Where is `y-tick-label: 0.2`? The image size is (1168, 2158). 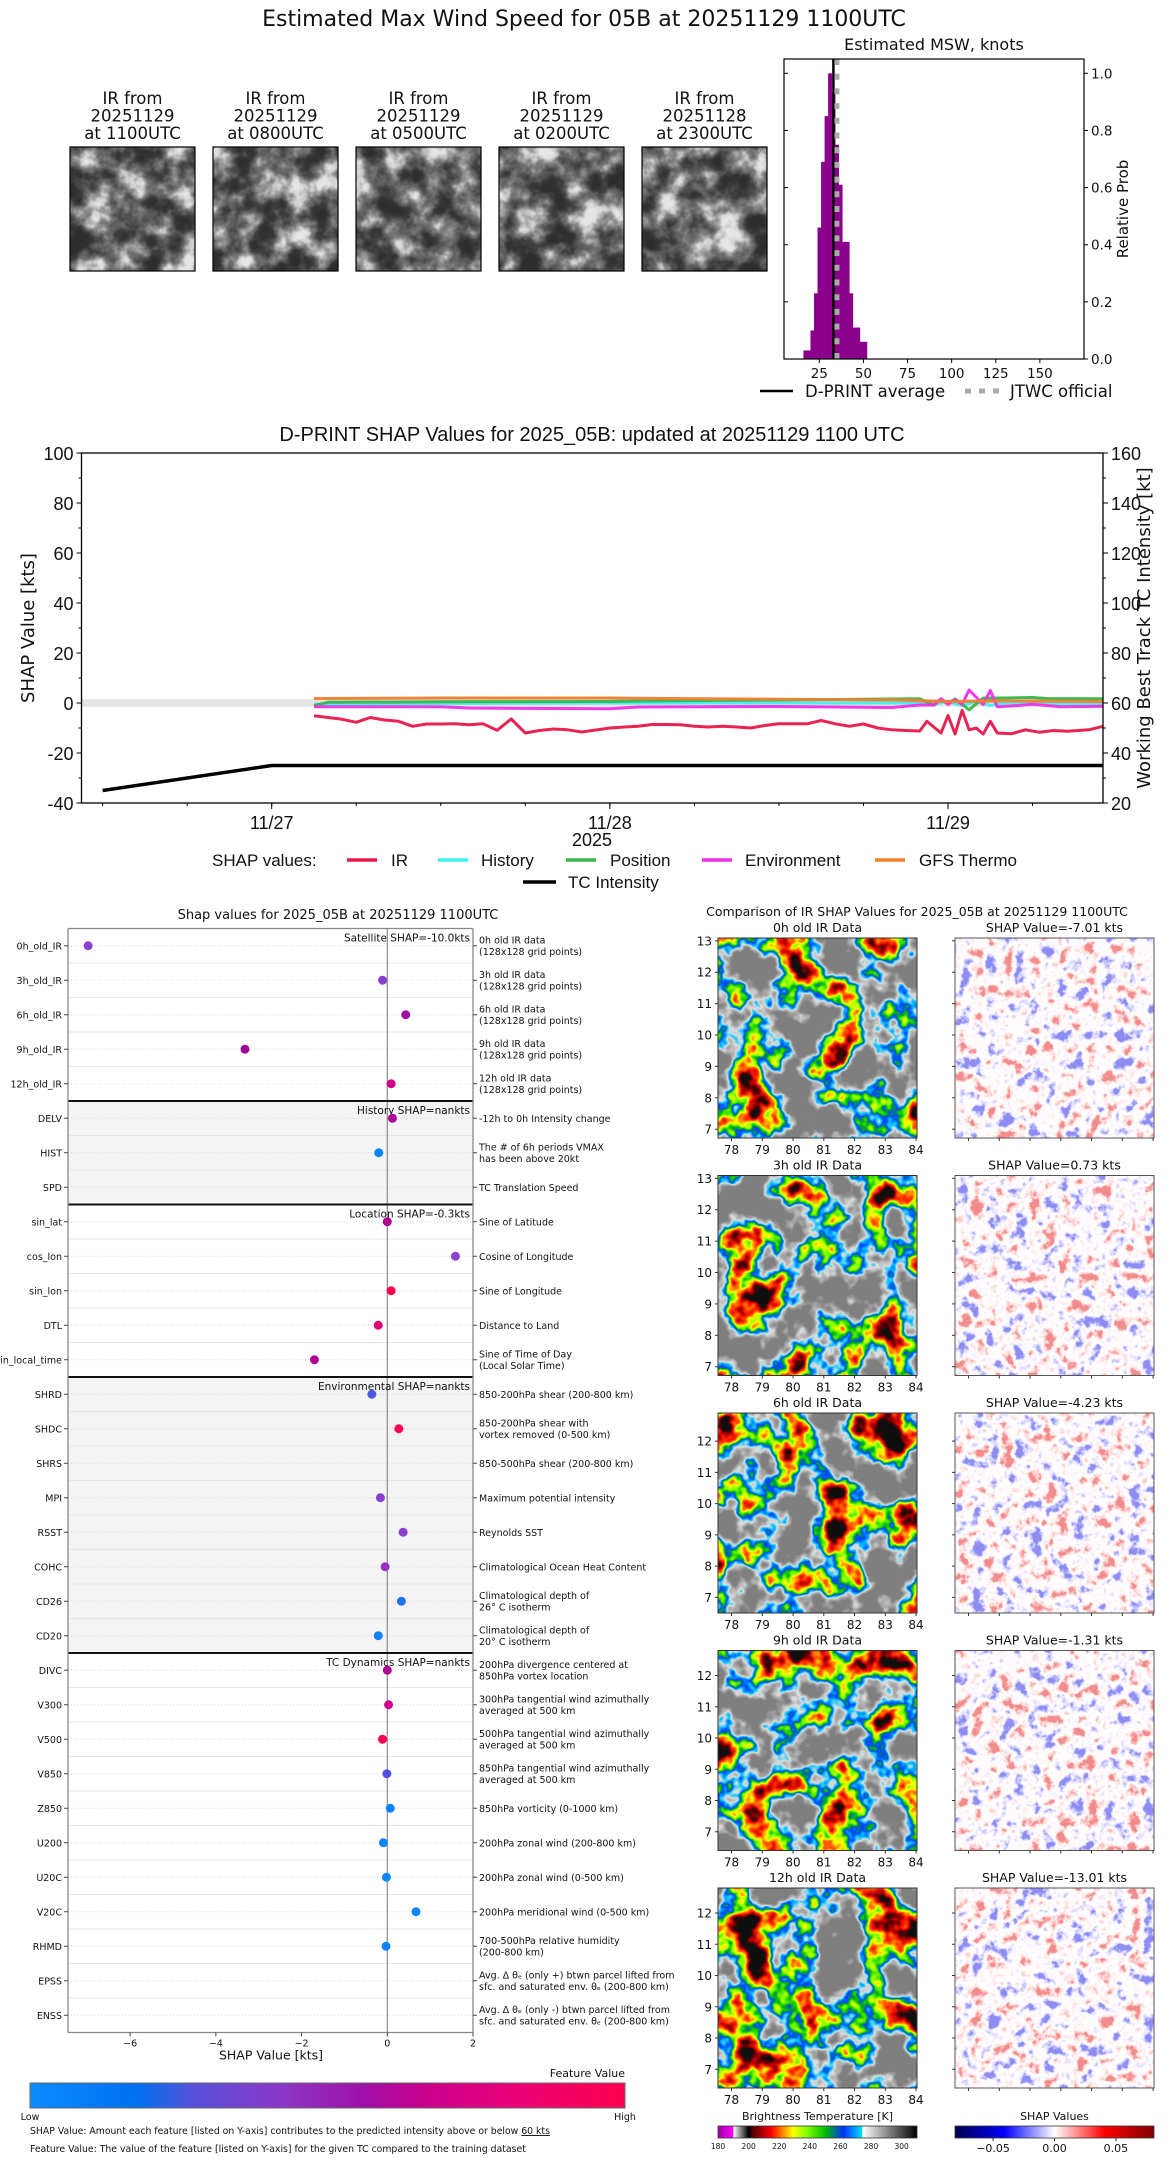
y-tick-label: 0.2 is located at coordinates (1101, 303).